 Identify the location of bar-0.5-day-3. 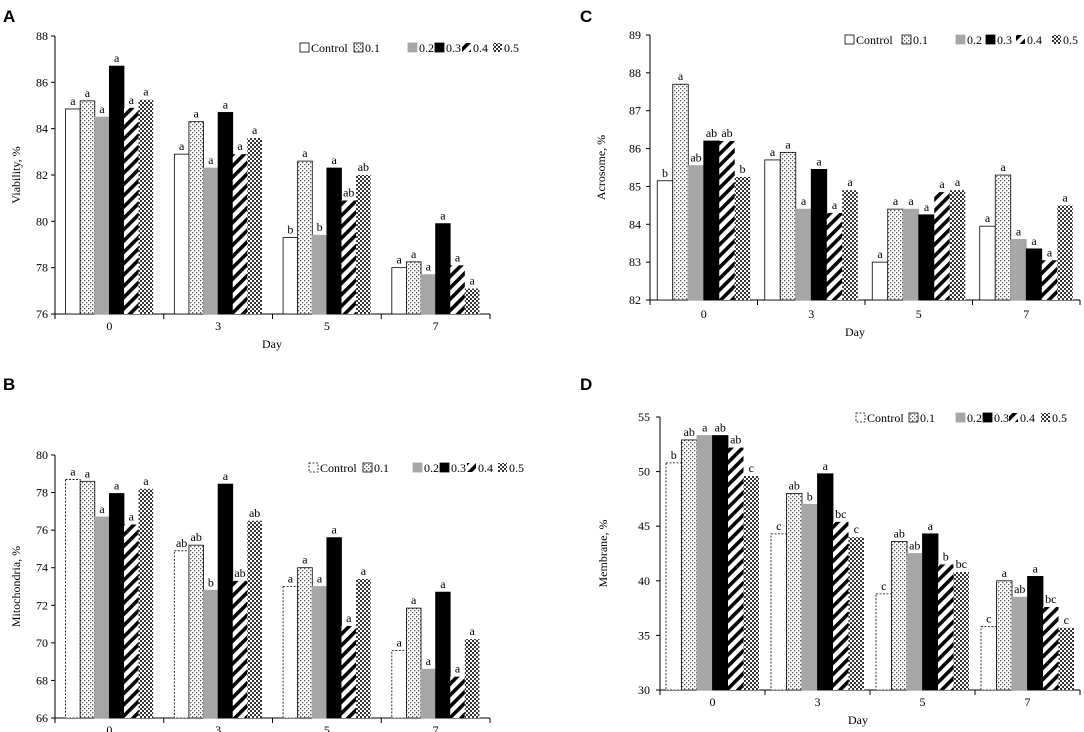
(254, 619).